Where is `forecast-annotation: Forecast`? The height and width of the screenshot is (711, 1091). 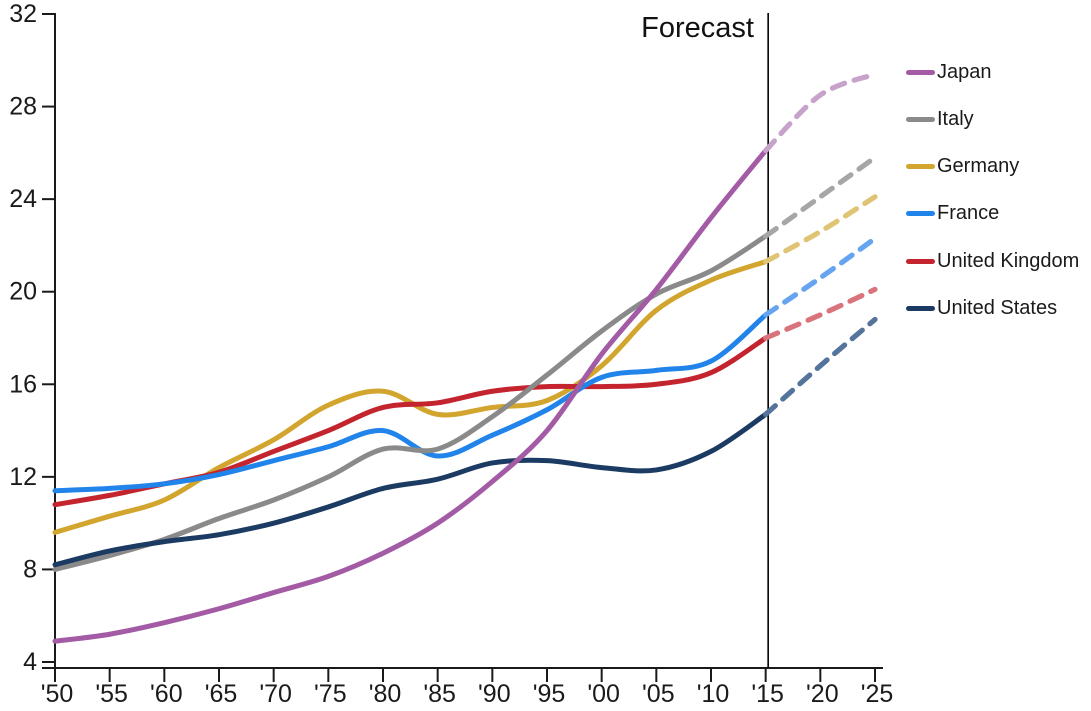
forecast-annotation: Forecast is located at coordinates (697, 28).